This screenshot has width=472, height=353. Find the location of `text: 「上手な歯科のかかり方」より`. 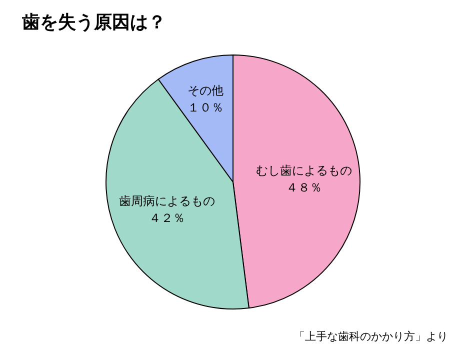

text: 「上手な歯科のかかり方」より is located at coordinates (371, 336).